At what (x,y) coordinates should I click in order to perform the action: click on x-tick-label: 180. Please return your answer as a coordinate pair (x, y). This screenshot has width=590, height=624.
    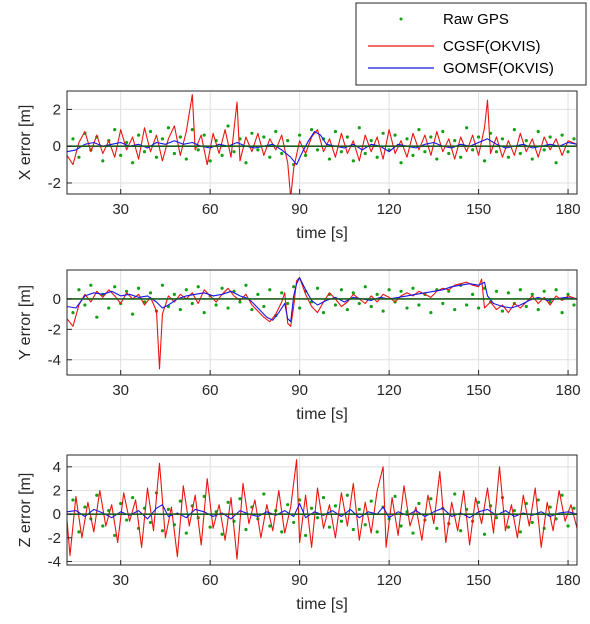
    Looking at the image, I should click on (568, 390).